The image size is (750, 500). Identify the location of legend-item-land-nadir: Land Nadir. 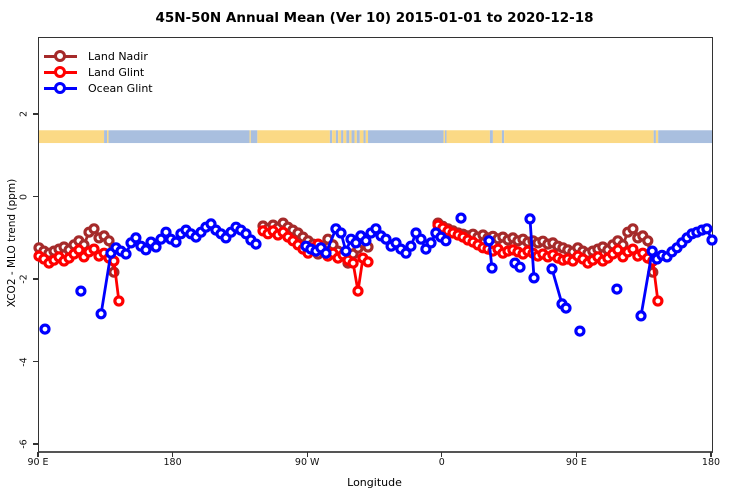
(98, 56).